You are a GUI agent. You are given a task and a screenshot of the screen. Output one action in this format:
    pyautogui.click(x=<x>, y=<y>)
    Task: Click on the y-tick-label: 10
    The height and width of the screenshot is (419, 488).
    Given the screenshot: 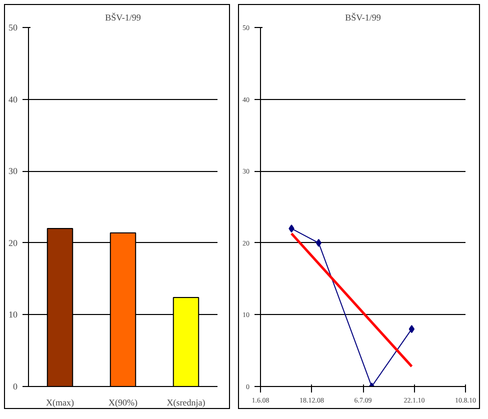 What is the action you would take?
    pyautogui.click(x=13, y=315)
    